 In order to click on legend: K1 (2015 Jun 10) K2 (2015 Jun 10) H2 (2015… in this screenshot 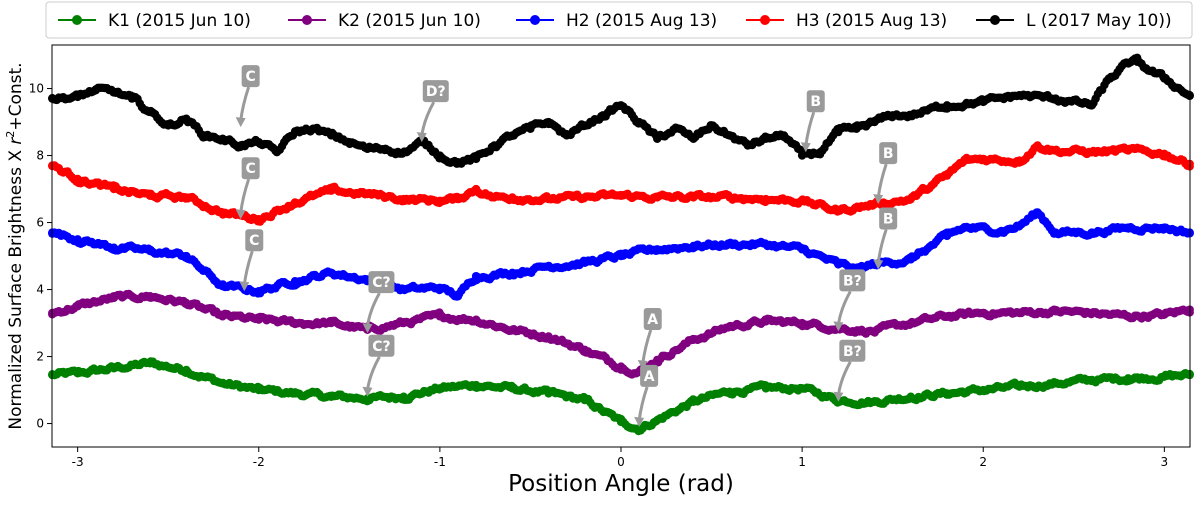, I will do `click(619, 20)`.